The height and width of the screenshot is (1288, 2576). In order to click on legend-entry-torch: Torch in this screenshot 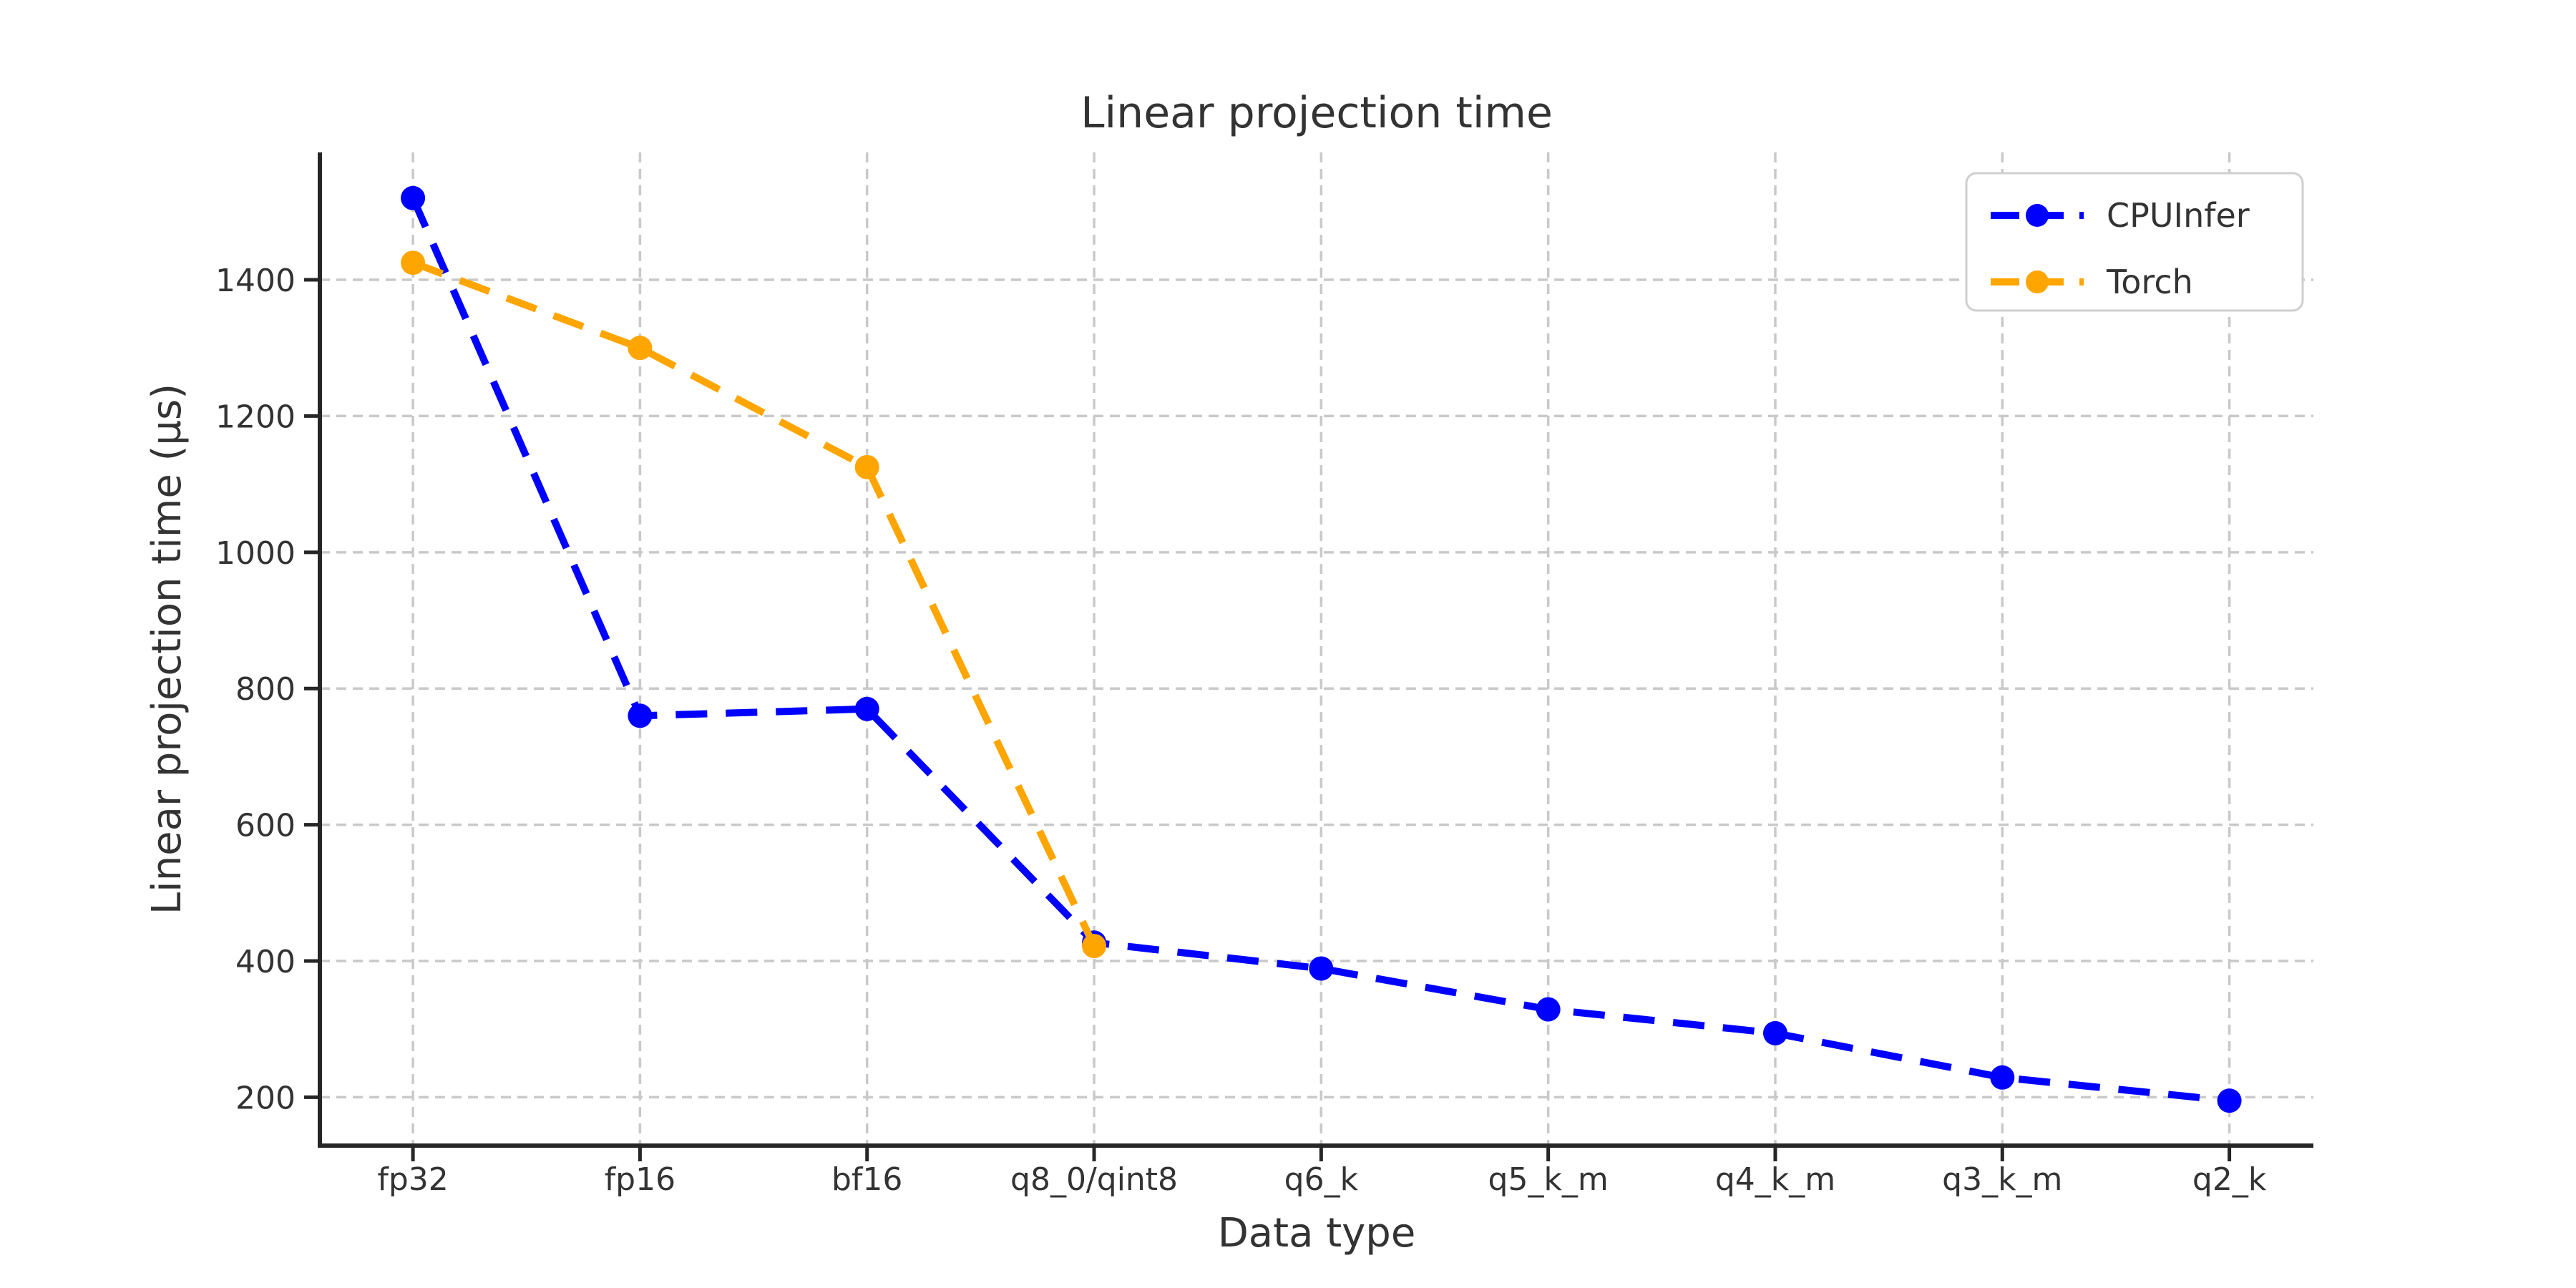, I will do `click(2092, 282)`.